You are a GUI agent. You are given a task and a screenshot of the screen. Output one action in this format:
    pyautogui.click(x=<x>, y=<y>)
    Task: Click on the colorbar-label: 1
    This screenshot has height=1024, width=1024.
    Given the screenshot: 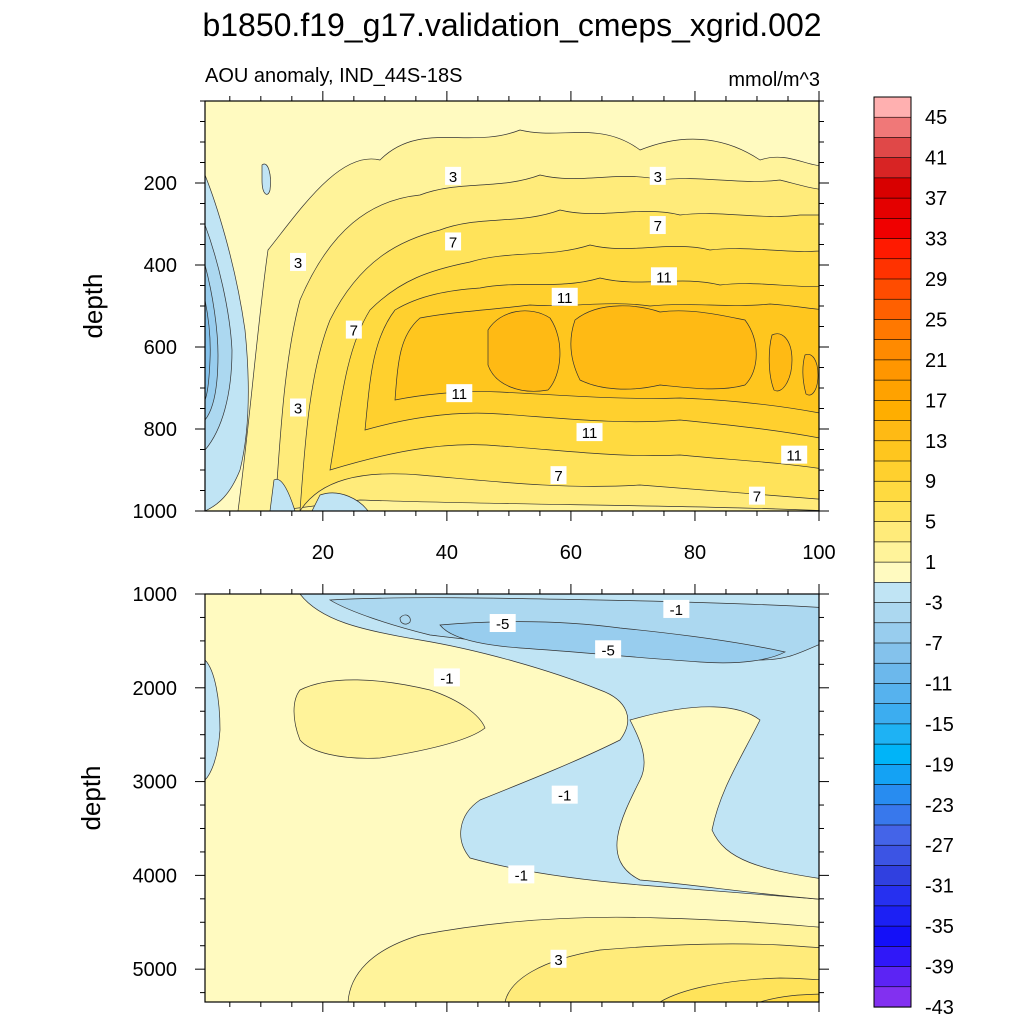 What is the action you would take?
    pyautogui.click(x=930, y=563)
    